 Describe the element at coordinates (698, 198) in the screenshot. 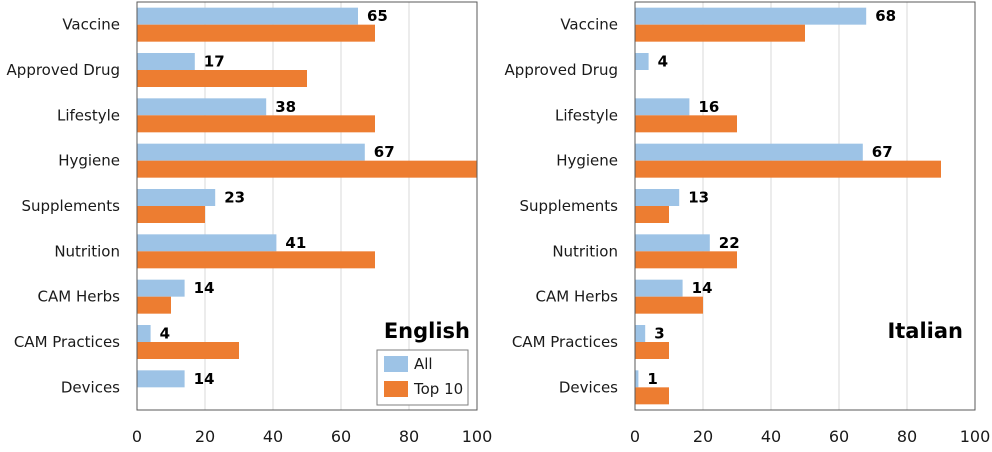

I see `data-label: 13` at that location.